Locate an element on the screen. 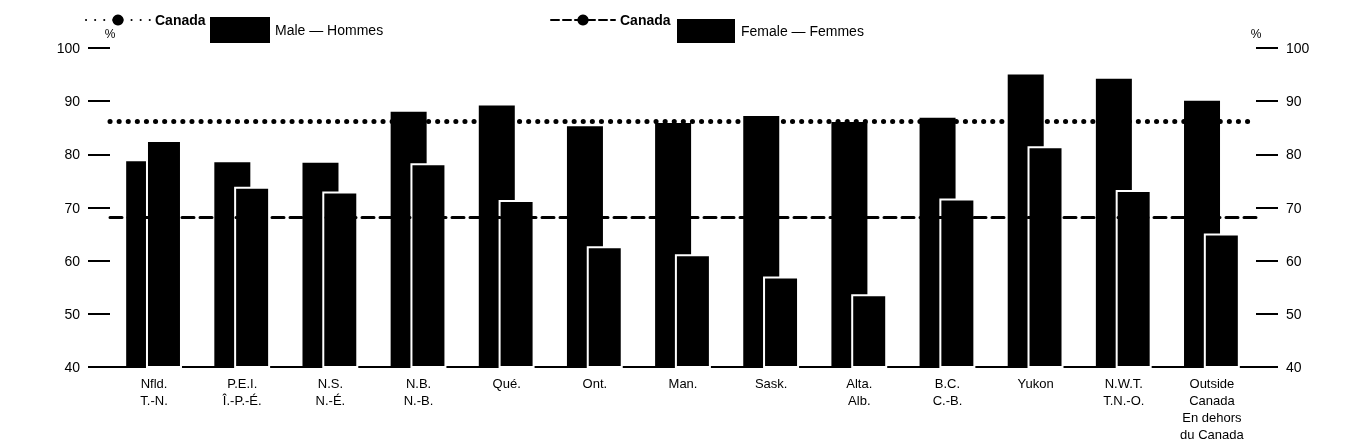 The width and height of the screenshot is (1366, 447). y2-tick-label: 40 is located at coordinates (1294, 367).